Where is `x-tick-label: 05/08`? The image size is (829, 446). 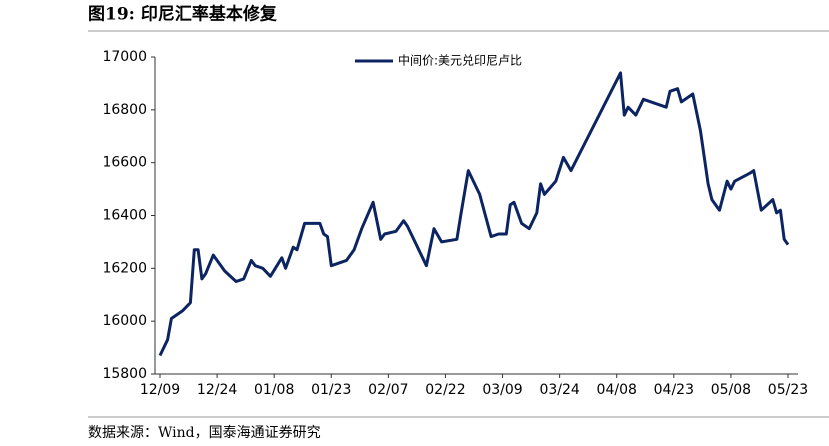 x-tick-label: 05/08 is located at coordinates (731, 390).